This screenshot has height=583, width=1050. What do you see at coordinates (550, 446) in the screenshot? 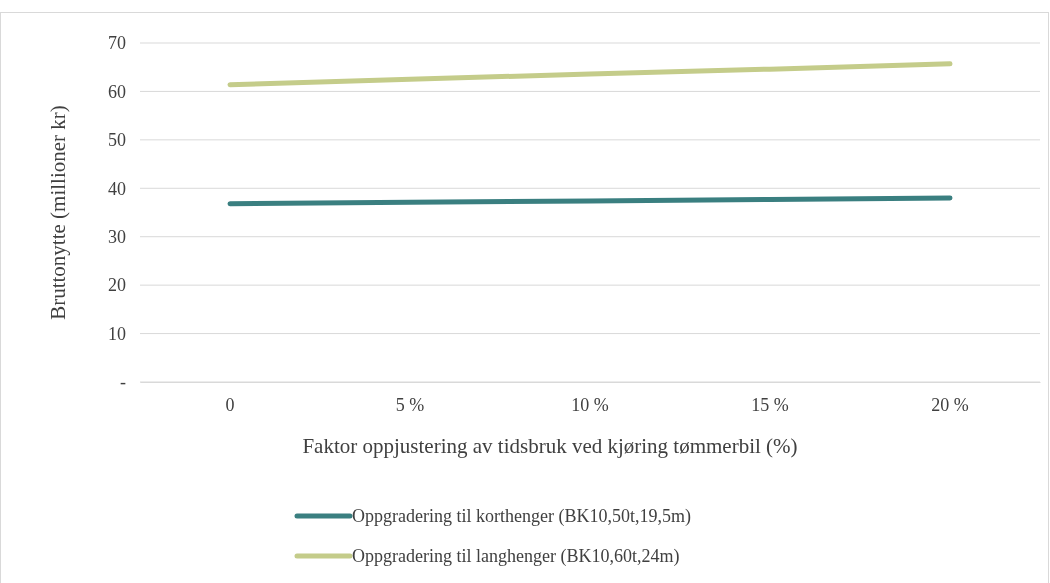
I see `x-axis-title: Faktor oppjustering av tidsbruk ved kjøring tømmerbil (%)` at bounding box center [550, 446].